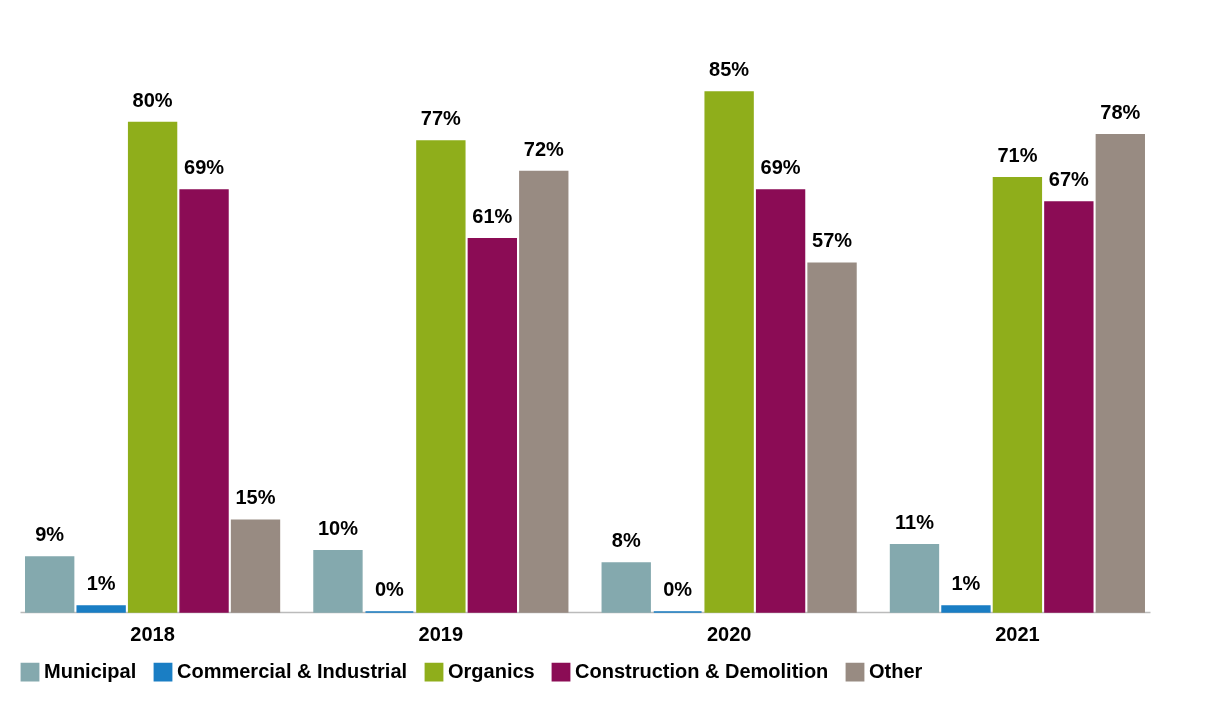 The image size is (1205, 711). I want to click on data-label: 67%, so click(1069, 179).